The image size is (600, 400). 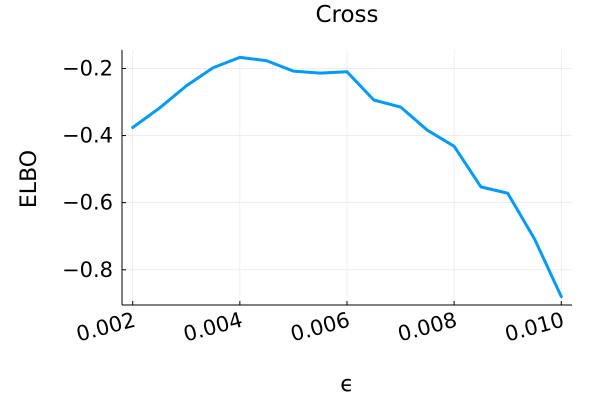 What do you see at coordinates (427, 327) in the screenshot?
I see `x-tick-label: 0.008` at bounding box center [427, 327].